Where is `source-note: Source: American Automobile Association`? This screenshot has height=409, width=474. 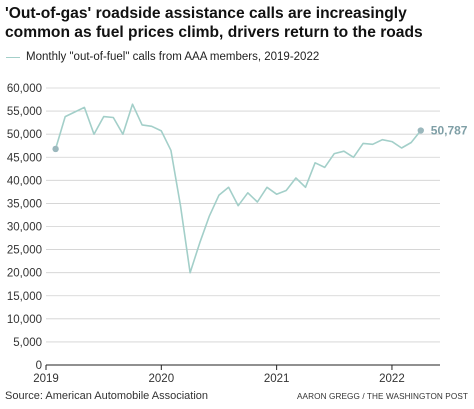
source-note: Source: American Automobile Association is located at coordinates (107, 396).